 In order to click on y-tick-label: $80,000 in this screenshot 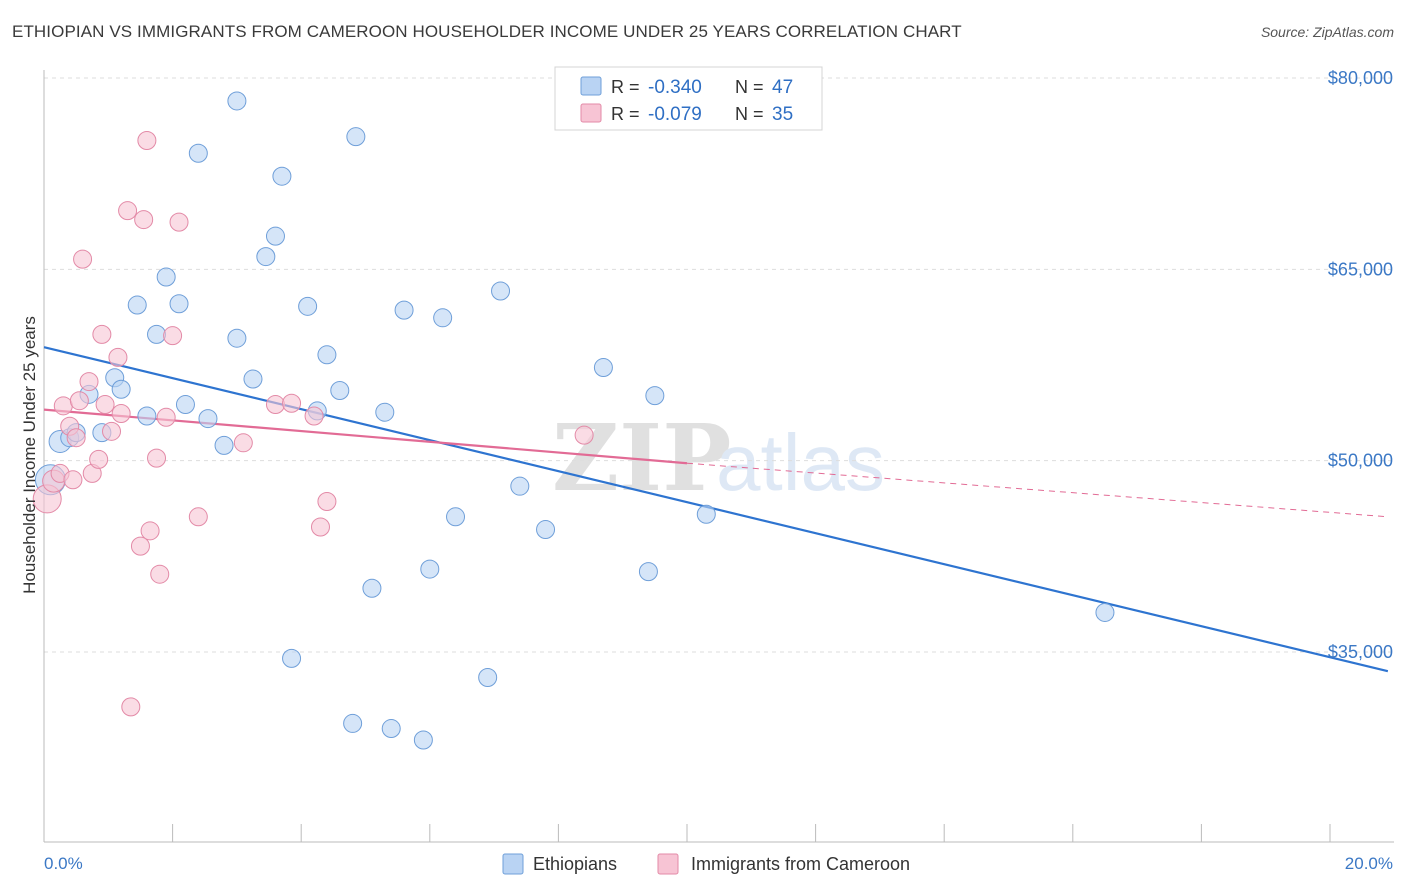, I will do `click(1360, 78)`.